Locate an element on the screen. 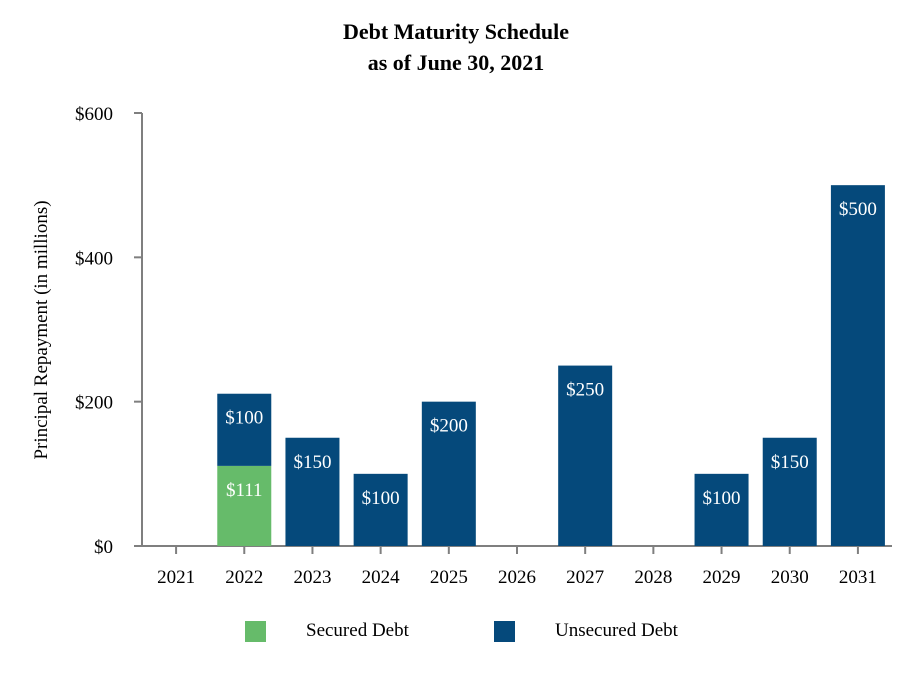  bar-unsecured-2029 is located at coordinates (721, 509).